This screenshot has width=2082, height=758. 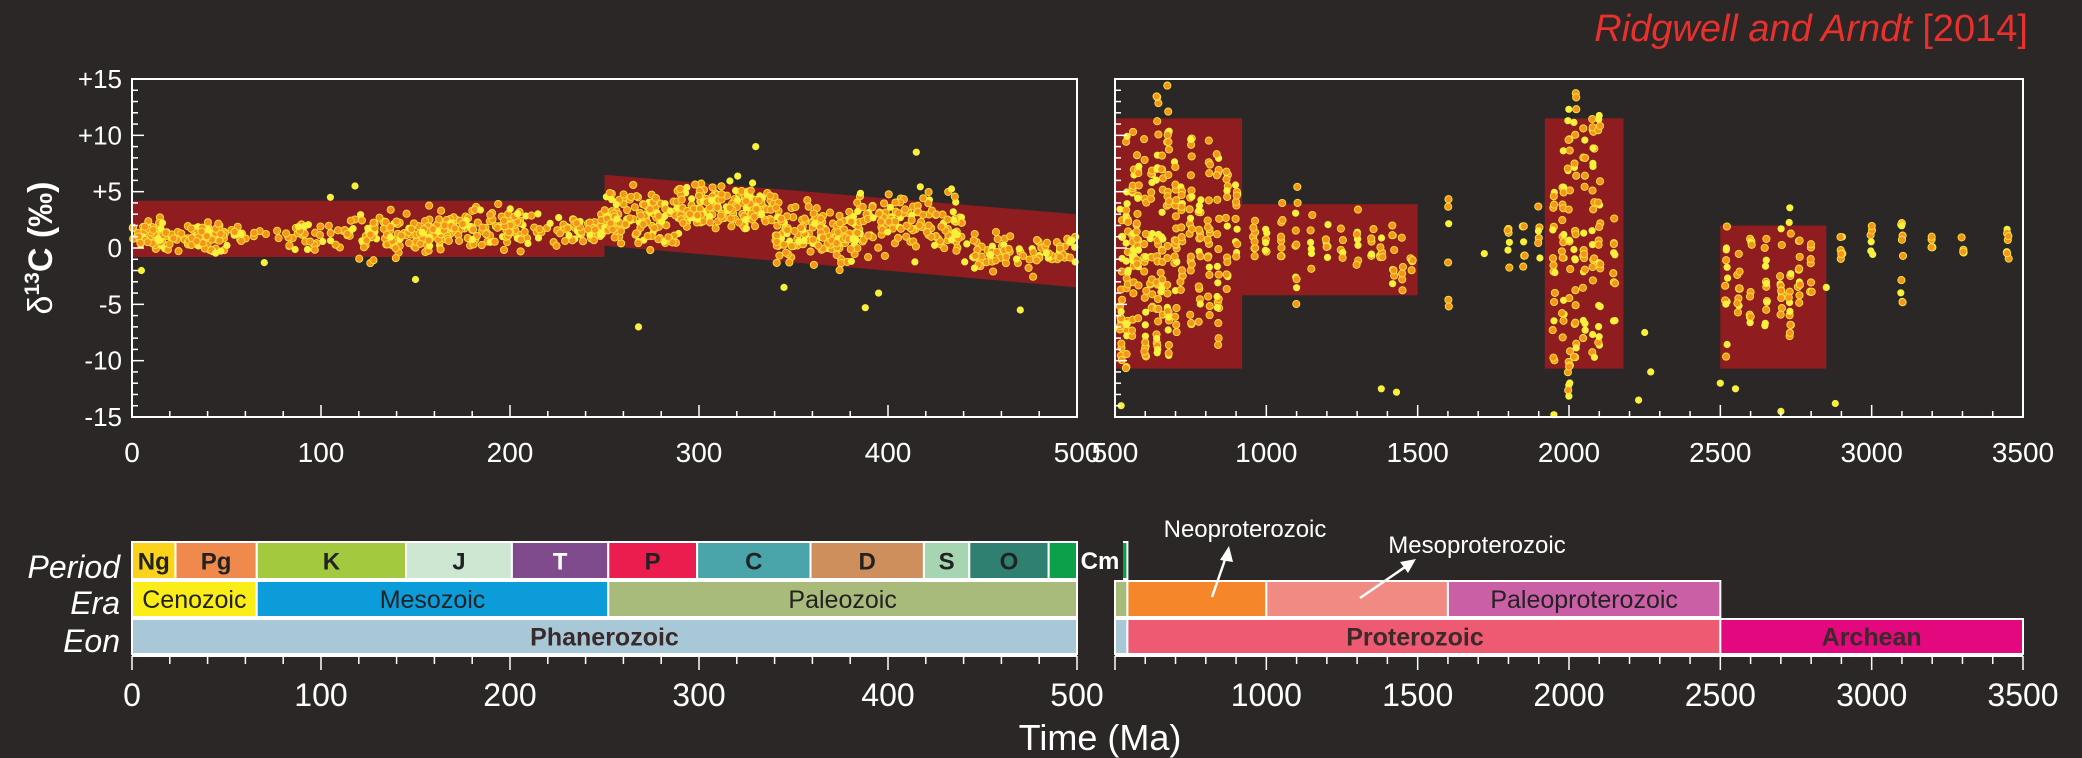 What do you see at coordinates (110, 304) in the screenshot?
I see `y-tick-label: -5` at bounding box center [110, 304].